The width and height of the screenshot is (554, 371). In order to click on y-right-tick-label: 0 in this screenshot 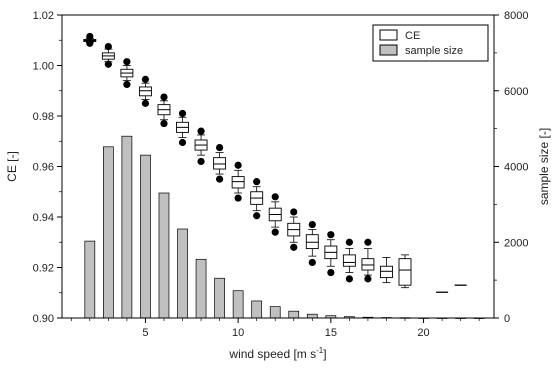, I will do `click(507, 319)`.